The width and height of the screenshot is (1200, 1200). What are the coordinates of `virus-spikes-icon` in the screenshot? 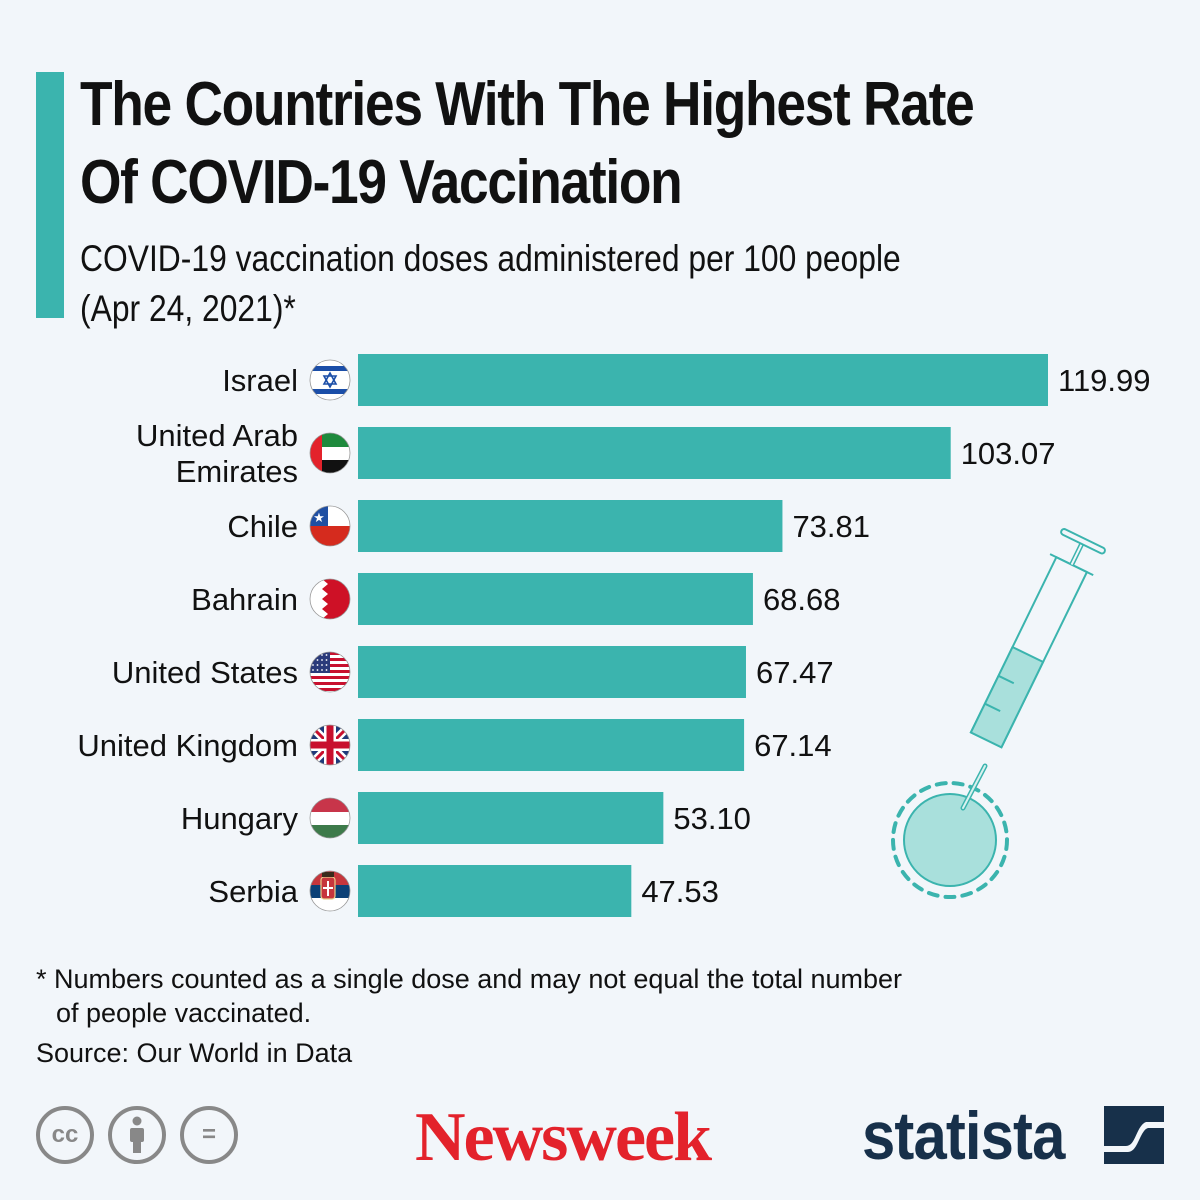 It's located at (950, 840).